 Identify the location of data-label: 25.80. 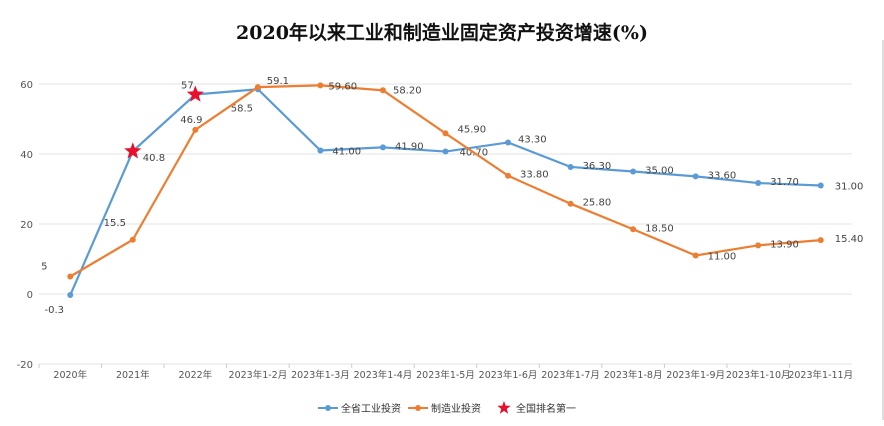
(597, 203).